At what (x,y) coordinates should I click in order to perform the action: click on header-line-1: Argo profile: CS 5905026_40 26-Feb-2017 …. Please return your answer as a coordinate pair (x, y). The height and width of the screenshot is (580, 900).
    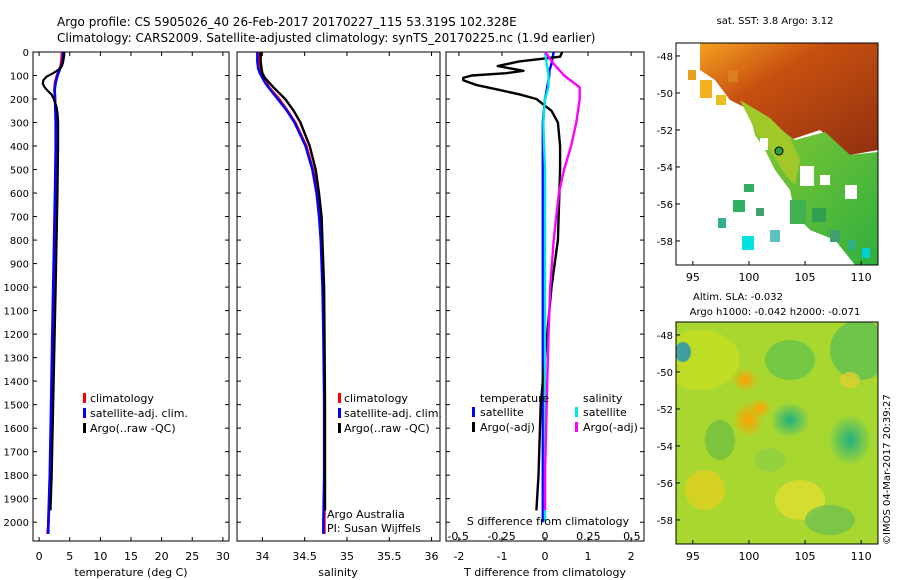
    Looking at the image, I should click on (287, 22).